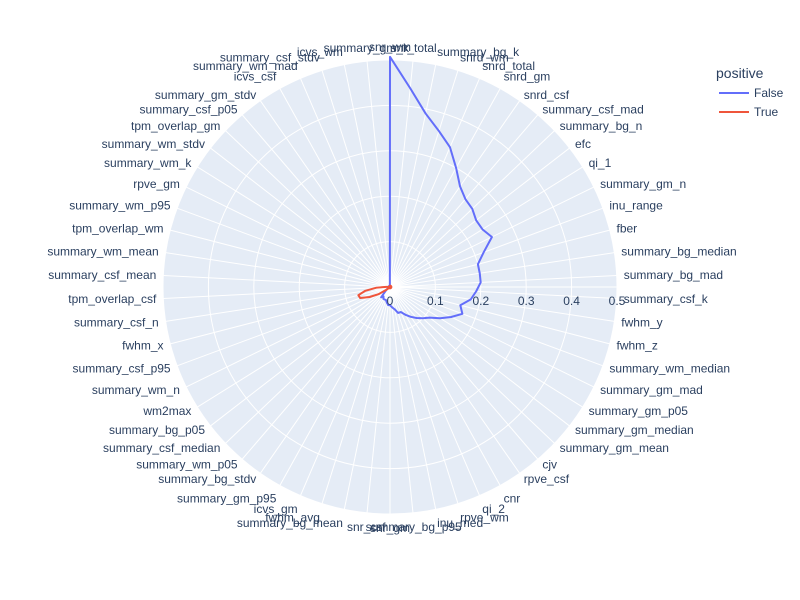  I want to click on category-label: summary_csf_p05, so click(189, 110).